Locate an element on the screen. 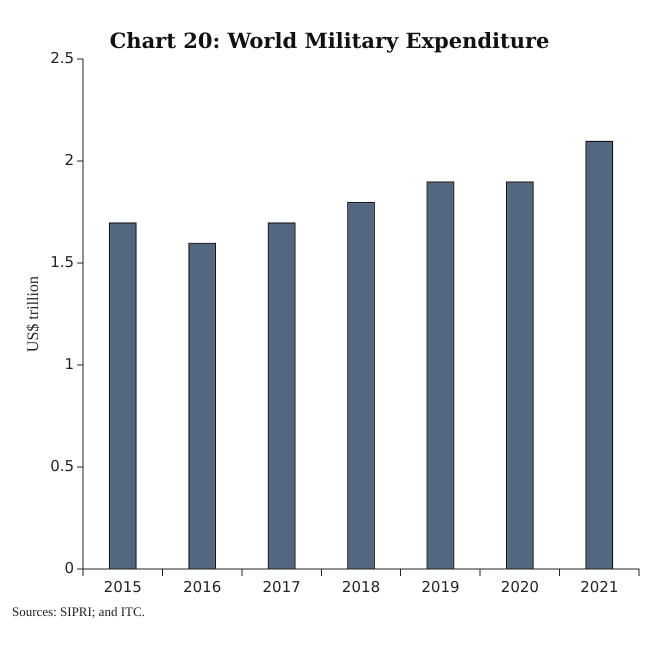 The height and width of the screenshot is (658, 653). x-tick-label: 2019 is located at coordinates (440, 587).